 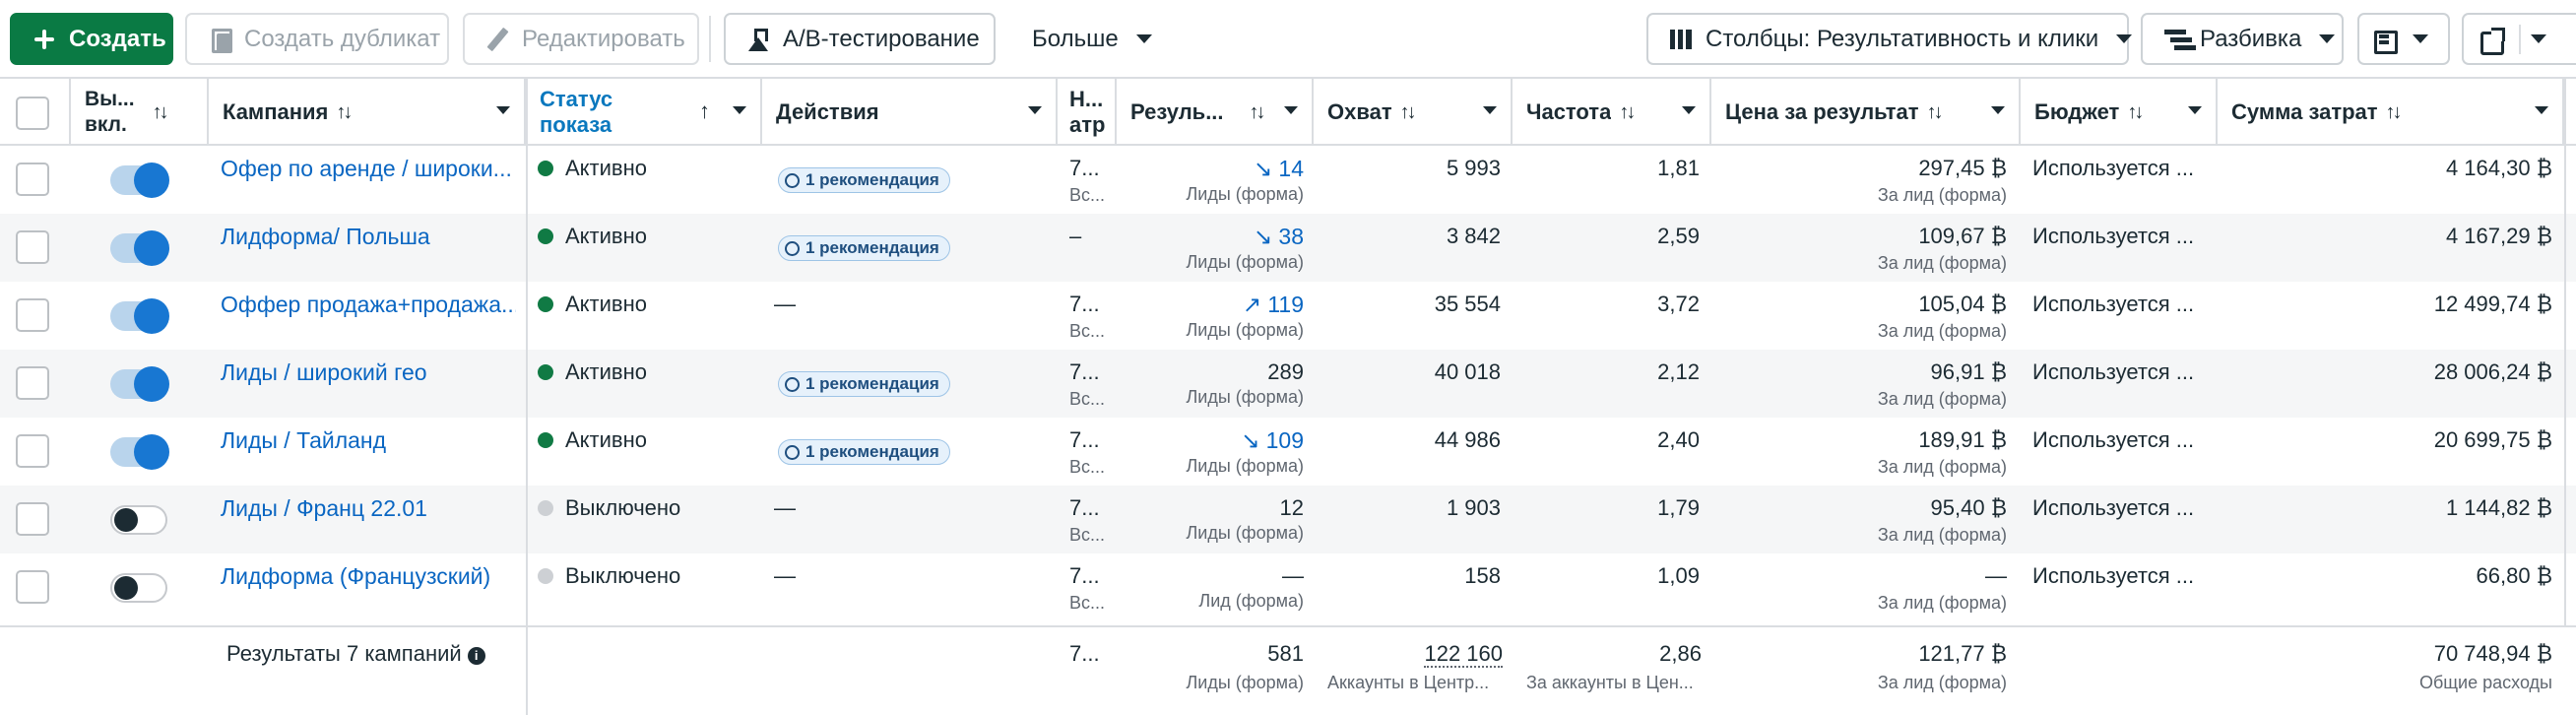 I want to click on frequency-cell: 1,79, so click(x=1678, y=507).